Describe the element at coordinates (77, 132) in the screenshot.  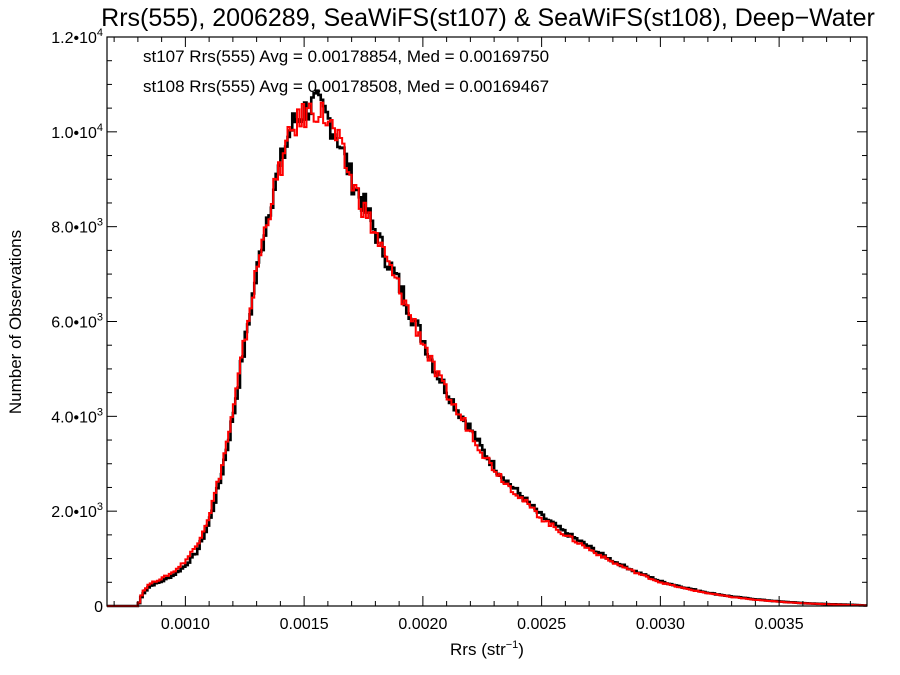
I see `y-tick-label: 1.0•104` at that location.